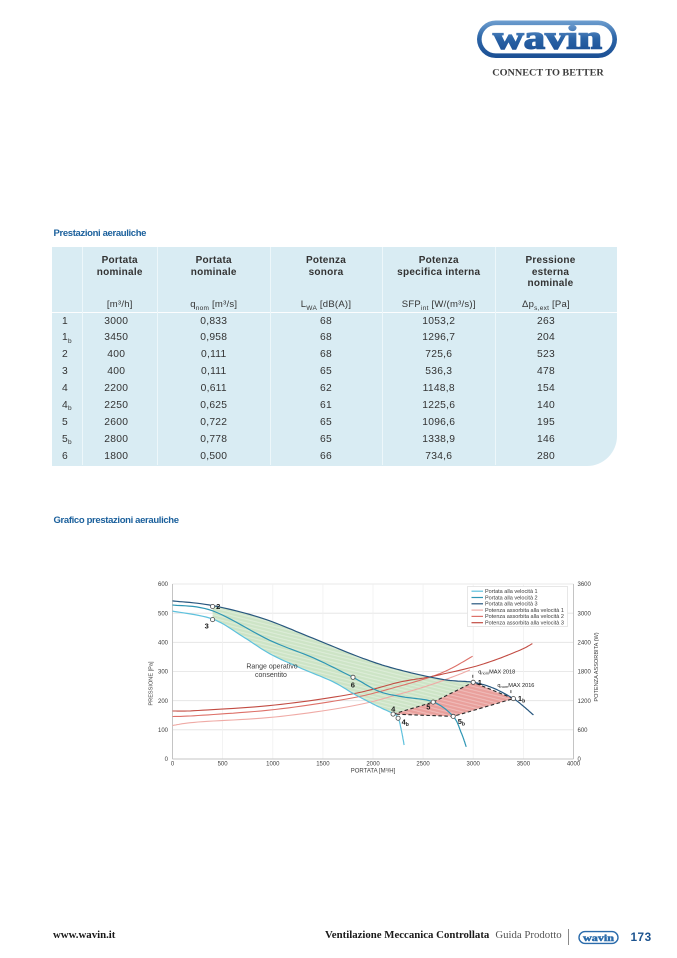 The height and width of the screenshot is (958, 677). I want to click on svg-text:Potenza assorbita alla velocit: Potenza assorbita alla velocità 2, so click(524, 617).